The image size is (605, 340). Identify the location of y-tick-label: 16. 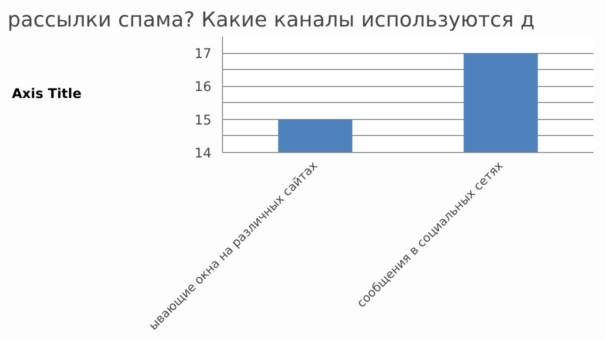
(203, 88).